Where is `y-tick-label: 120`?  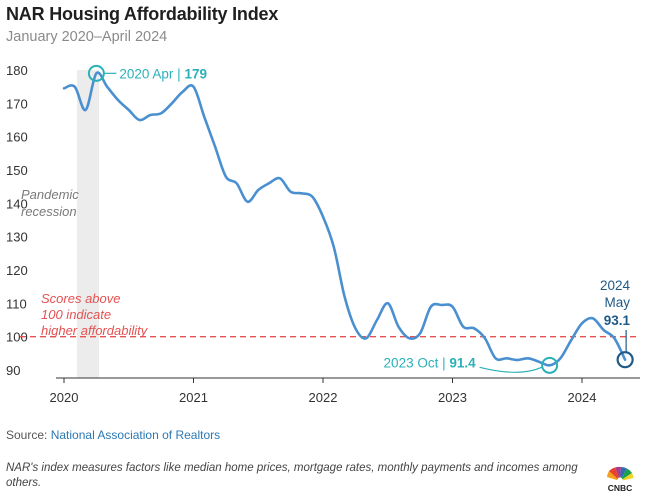 y-tick-label: 120 is located at coordinates (17, 270).